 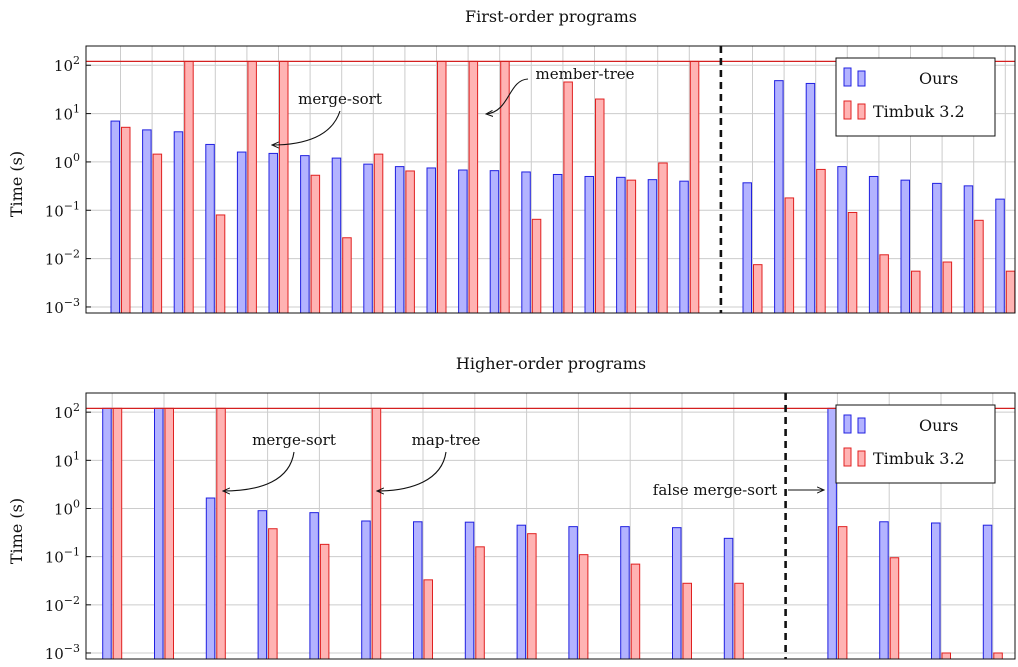 I want to click on chart-title: First-order programs, so click(x=551, y=16).